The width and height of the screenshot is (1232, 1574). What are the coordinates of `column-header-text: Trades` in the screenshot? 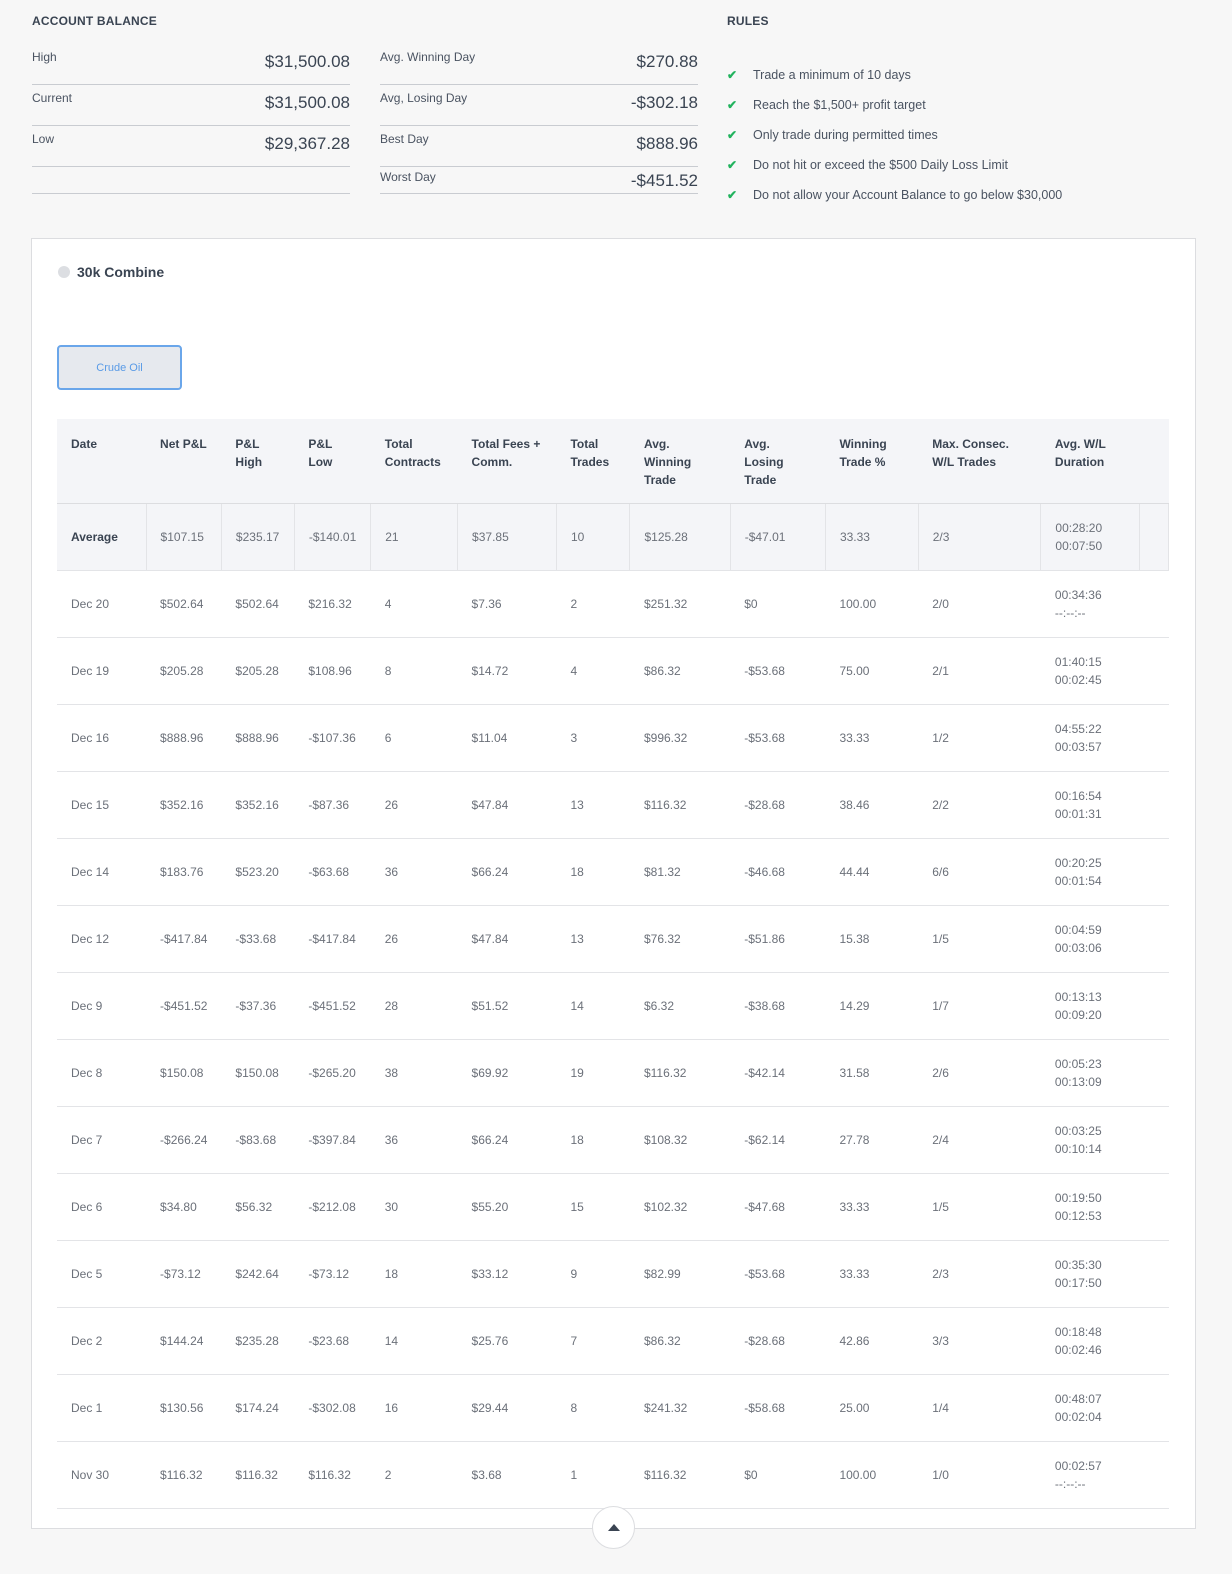 It's located at (590, 462).